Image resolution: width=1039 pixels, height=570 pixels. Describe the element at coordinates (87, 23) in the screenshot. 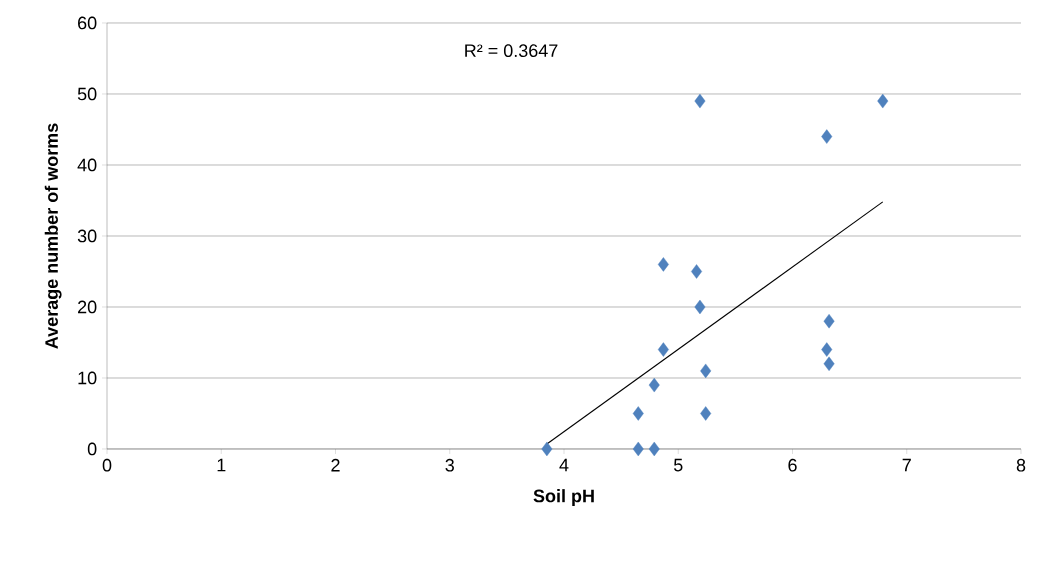

I see `y-tick-label: 60` at that location.